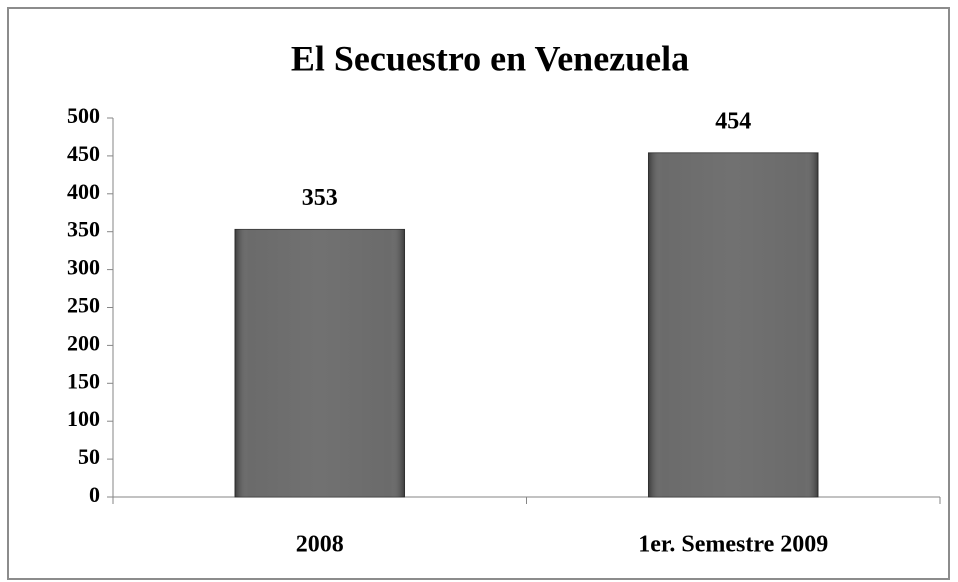 Image resolution: width=958 pixels, height=582 pixels. I want to click on y-tick-label: 50, so click(89, 456).